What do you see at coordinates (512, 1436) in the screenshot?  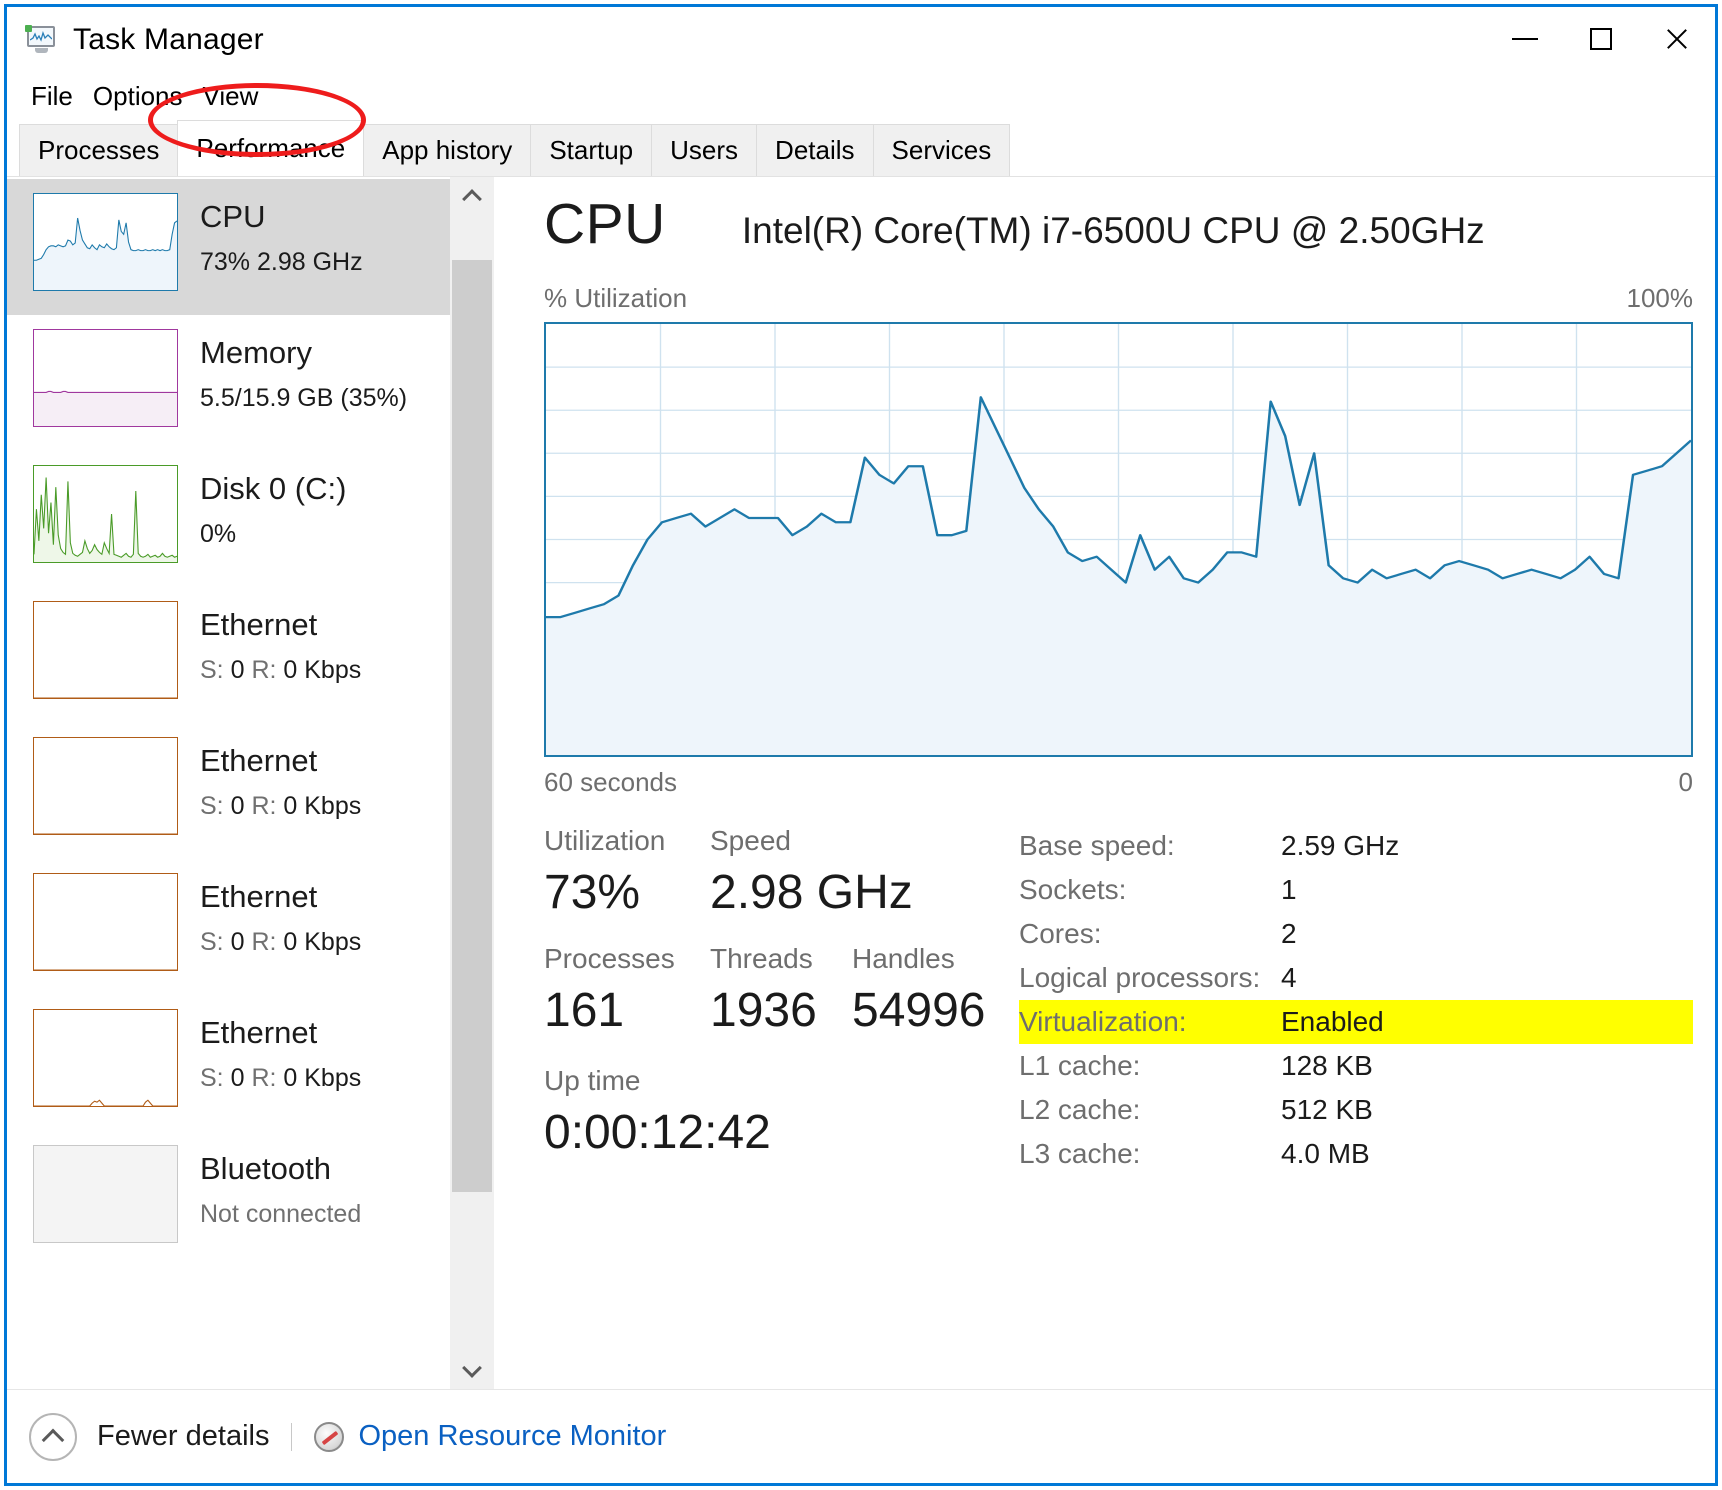 I see `open-resource-monitor-link: Open Resource Monitor` at bounding box center [512, 1436].